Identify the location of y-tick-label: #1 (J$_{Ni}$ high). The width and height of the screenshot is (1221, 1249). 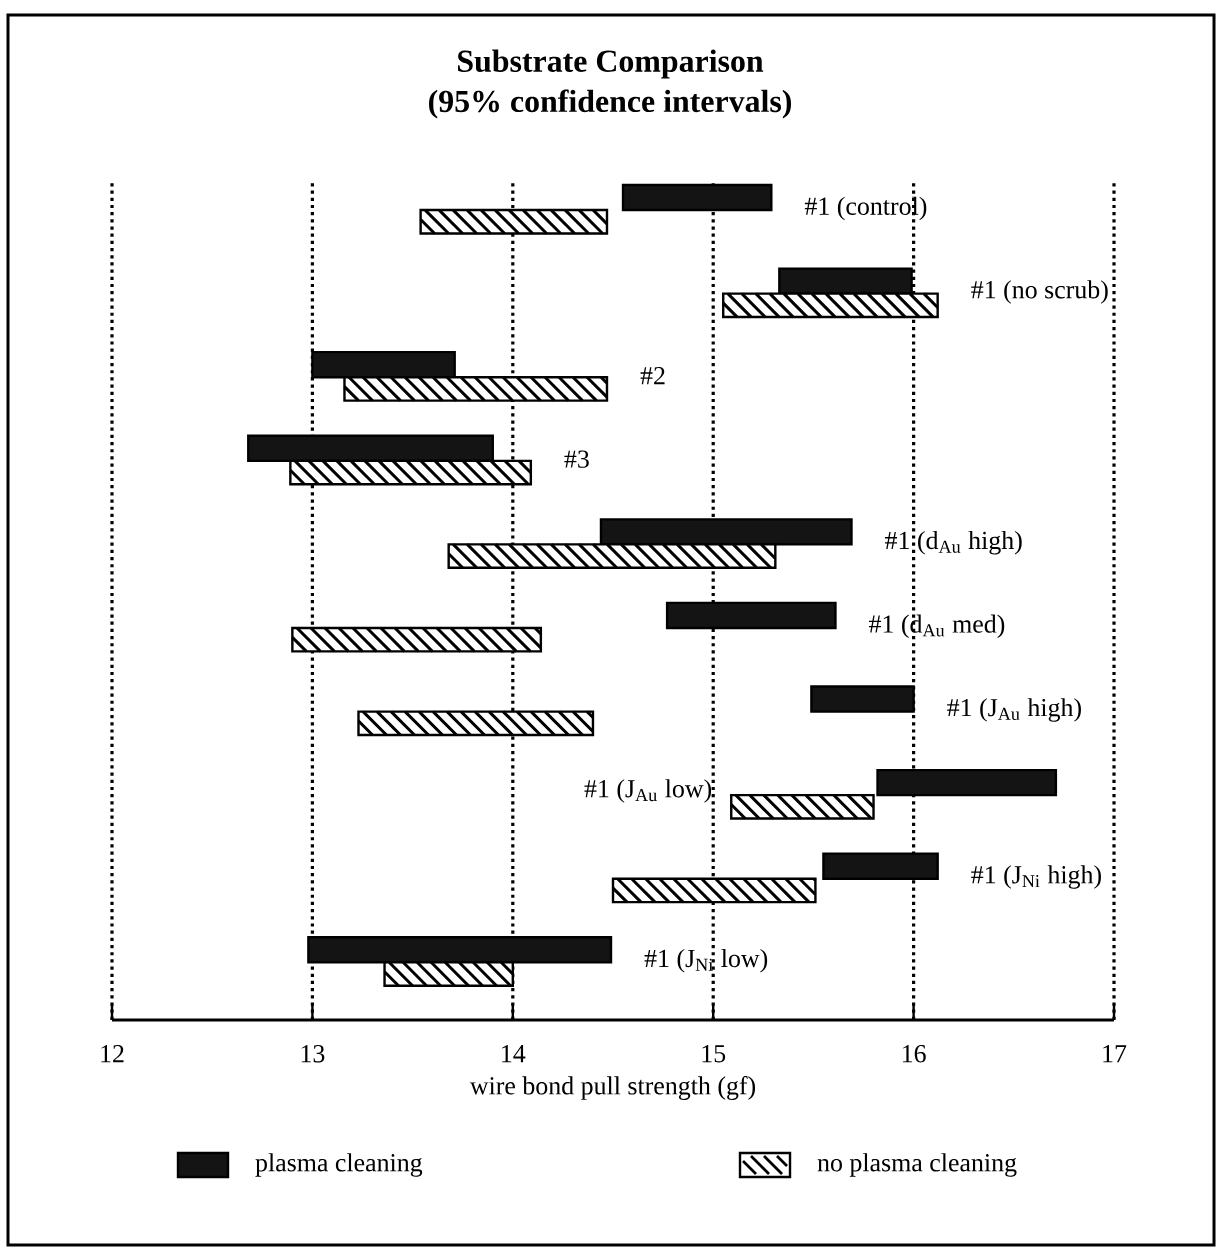
(1036, 877).